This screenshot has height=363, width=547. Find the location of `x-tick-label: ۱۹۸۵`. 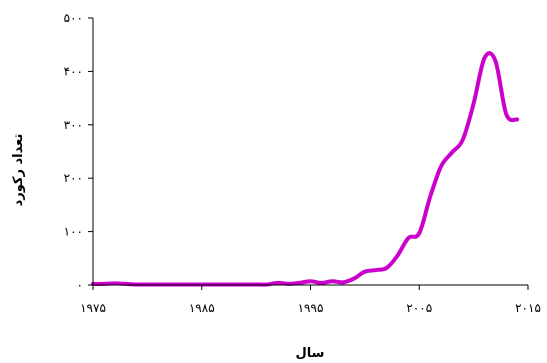

x-tick-label: ۱۹۸۵ is located at coordinates (202, 308).